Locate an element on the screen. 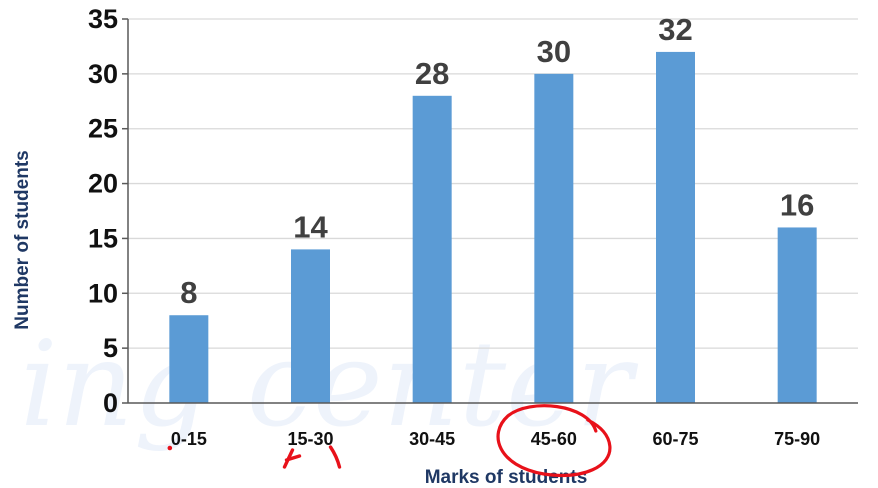  x-axis-title: Marks of students is located at coordinates (506, 477).